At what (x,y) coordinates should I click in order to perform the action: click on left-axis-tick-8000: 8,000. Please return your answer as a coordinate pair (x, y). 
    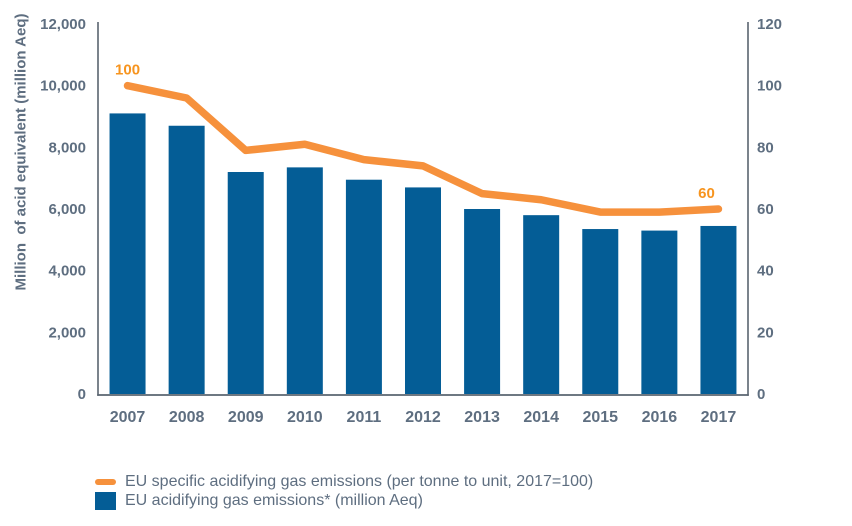
    Looking at the image, I should click on (67, 147).